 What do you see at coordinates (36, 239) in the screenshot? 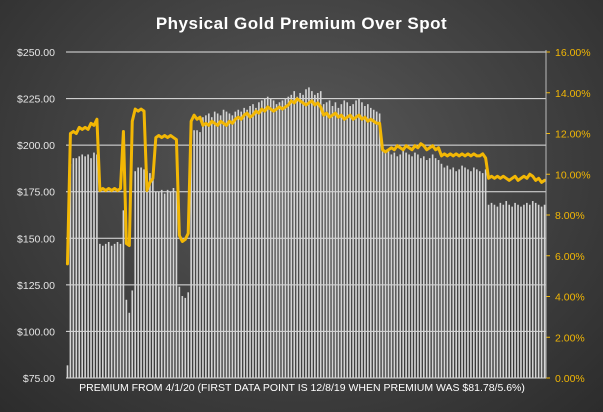
I see `left-tick-label: $150.00` at bounding box center [36, 239].